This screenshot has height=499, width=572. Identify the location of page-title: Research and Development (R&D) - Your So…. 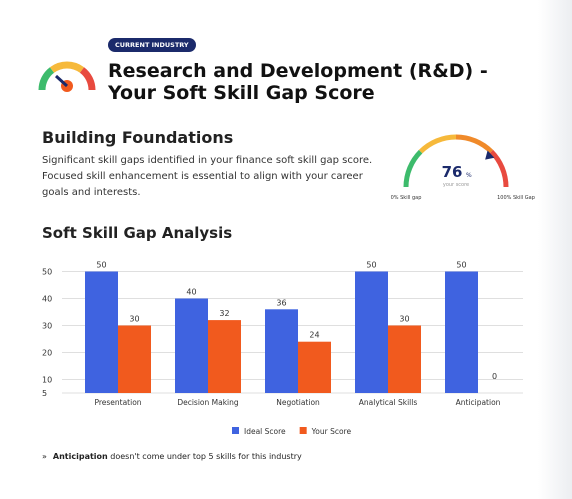
(298, 82).